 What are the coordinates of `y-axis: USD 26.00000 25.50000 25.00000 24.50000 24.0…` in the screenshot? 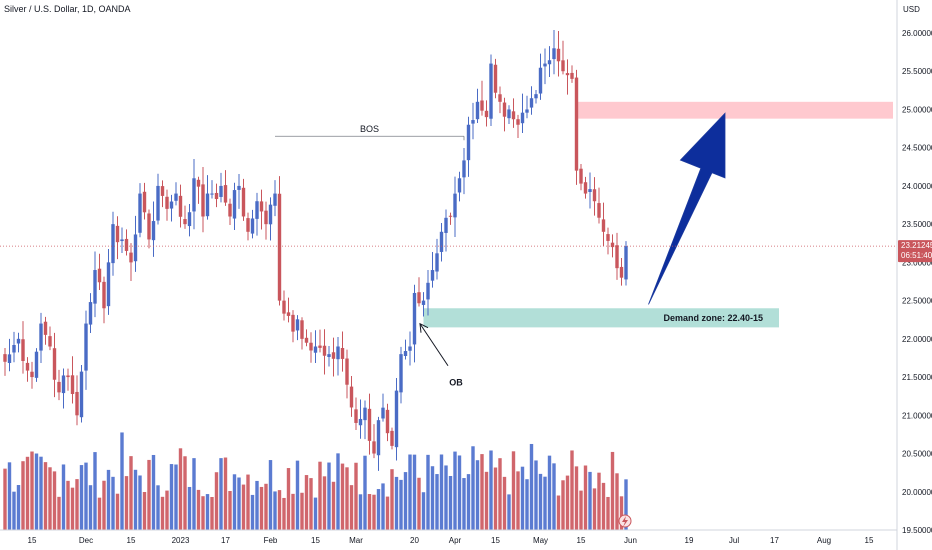 It's located at (914, 275).